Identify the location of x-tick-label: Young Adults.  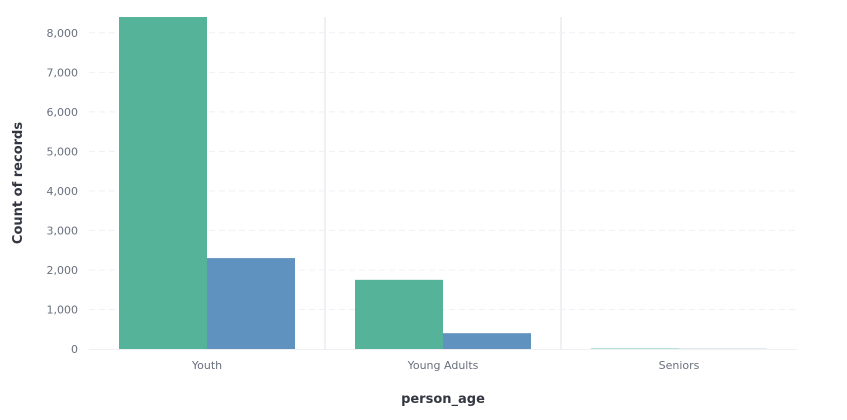
(443, 365).